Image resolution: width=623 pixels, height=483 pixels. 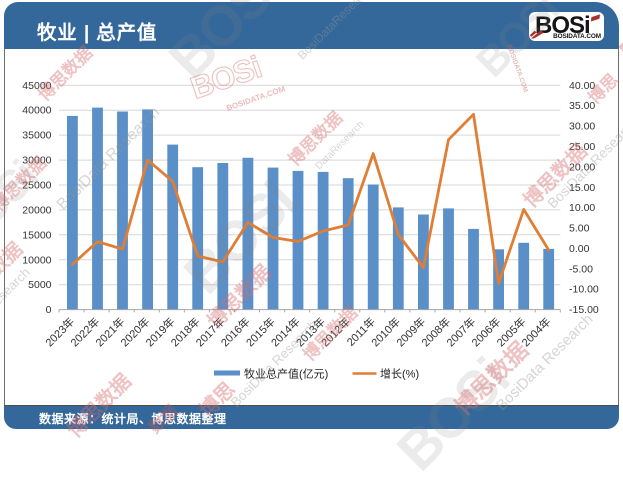 I want to click on svg-text: 20000, so click(x=36, y=210).